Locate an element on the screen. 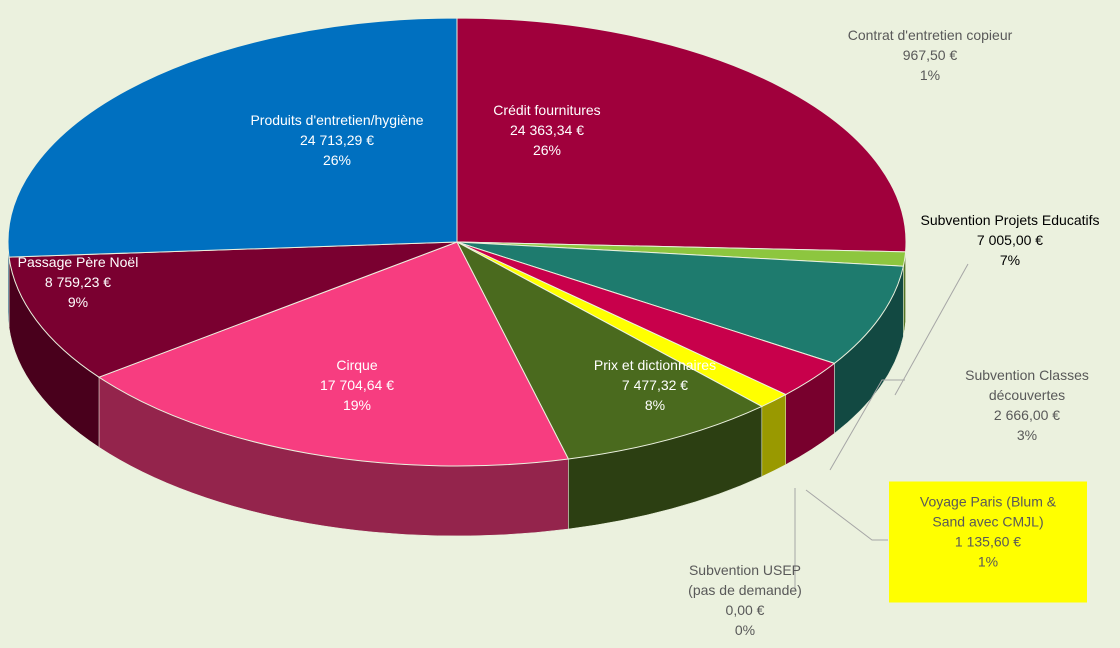  label-value: 7 005,00 € is located at coordinates (1010, 240).